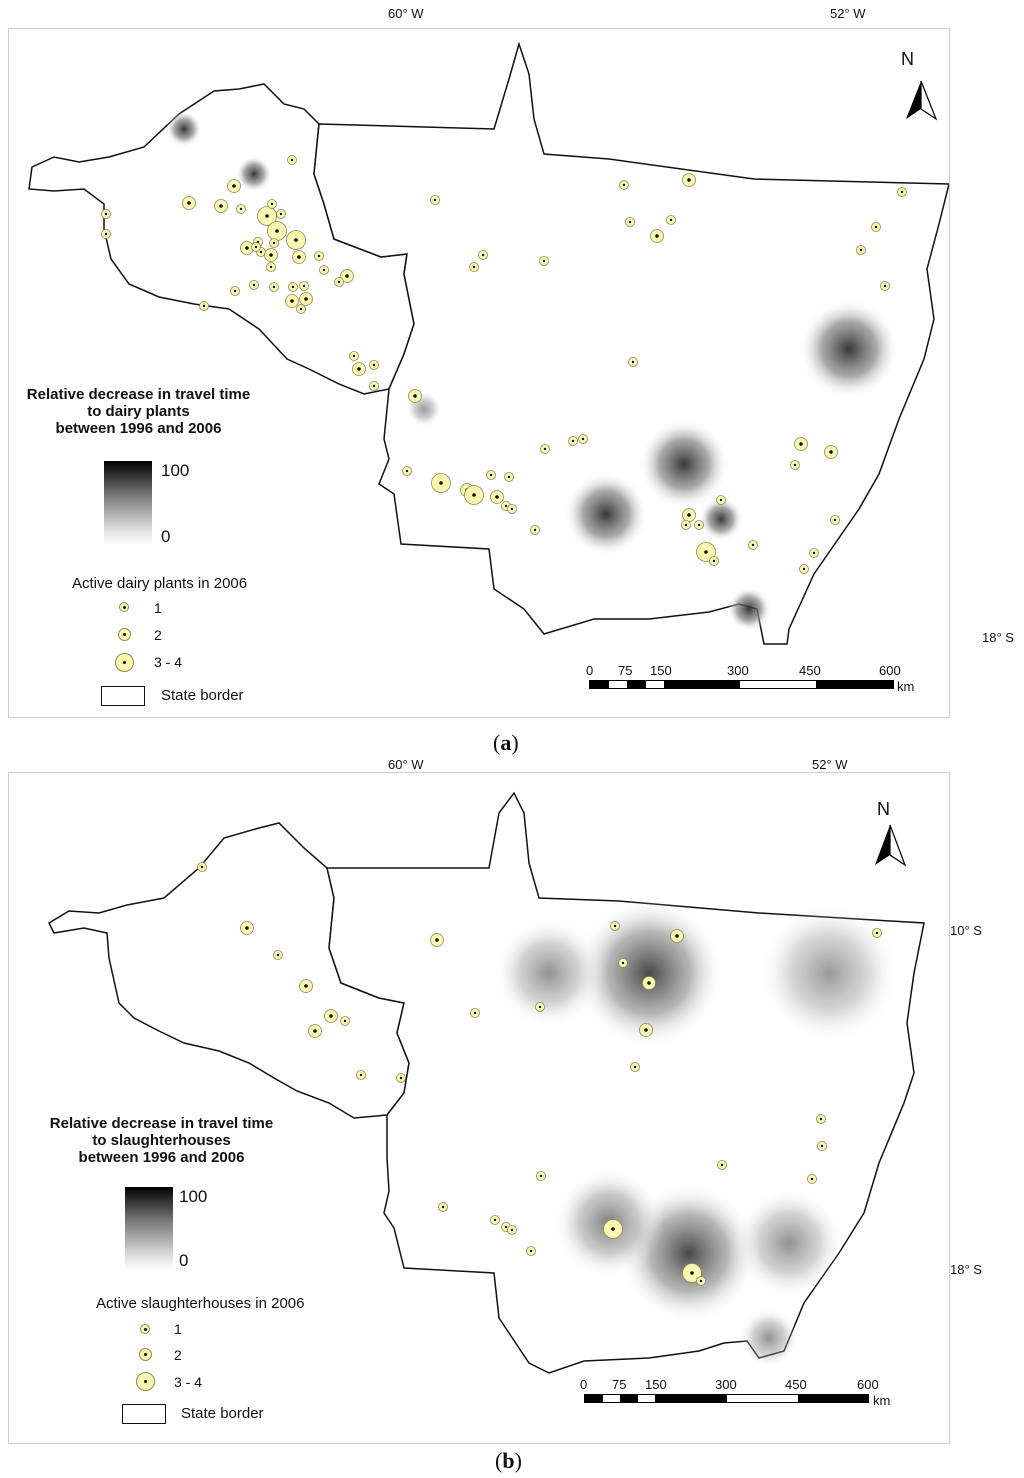 The width and height of the screenshot is (1024, 1478). I want to click on scale-tick-75-b: 75, so click(619, 1384).